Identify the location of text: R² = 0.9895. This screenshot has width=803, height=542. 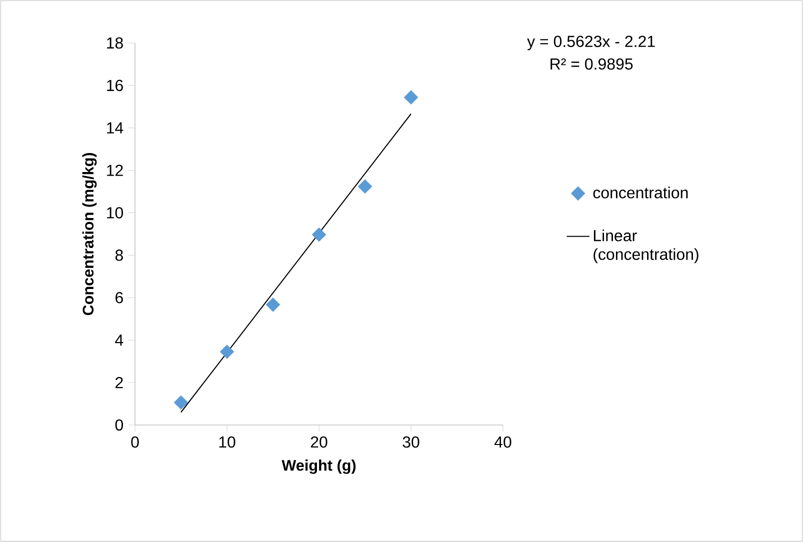
(591, 64).